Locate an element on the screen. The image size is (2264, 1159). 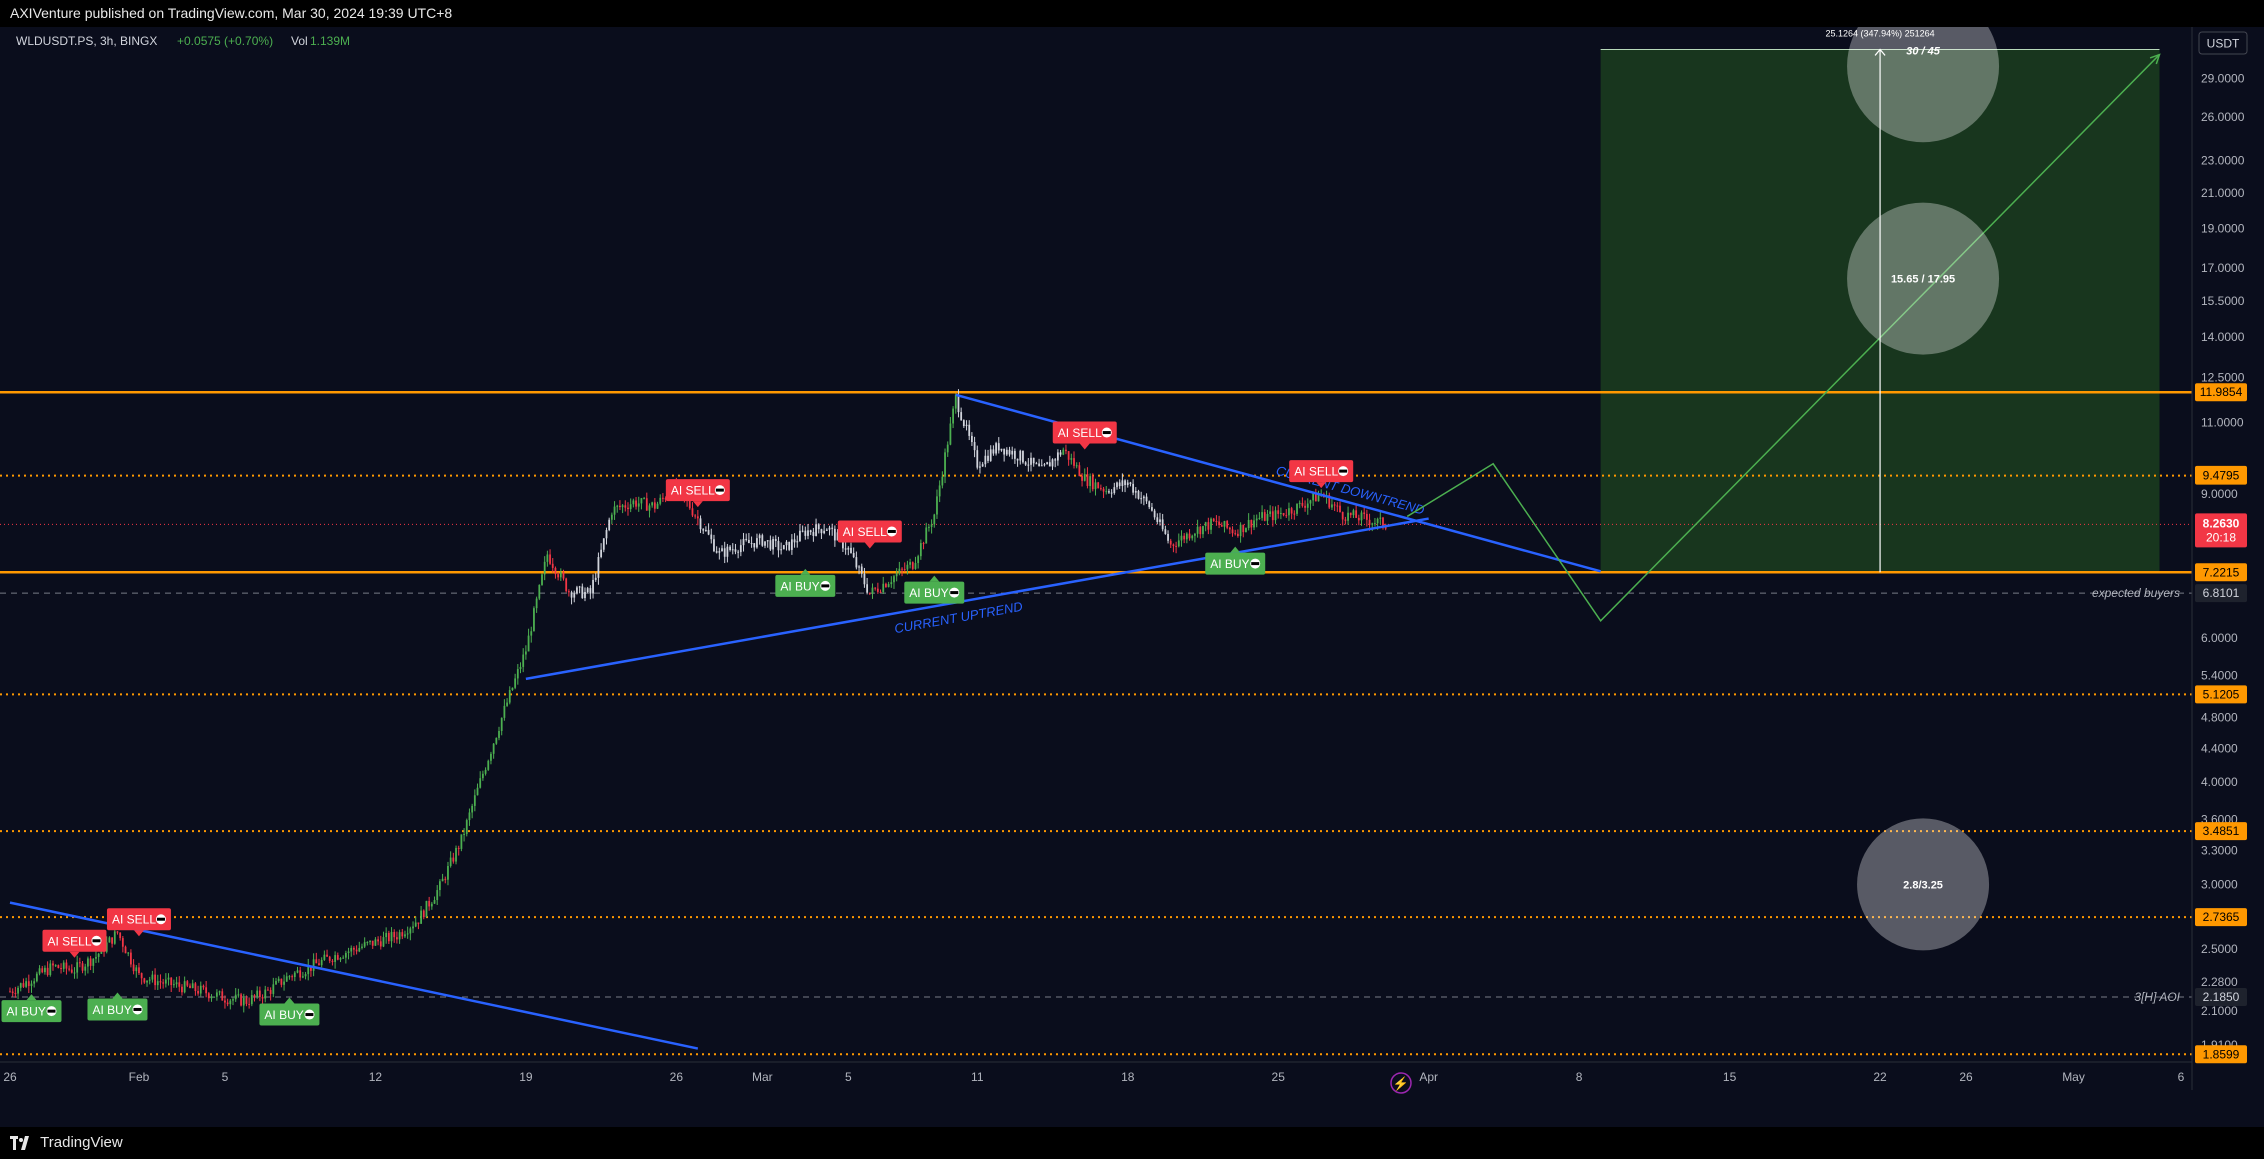
level-tag-text: 11.9854 is located at coordinates (2221, 392).